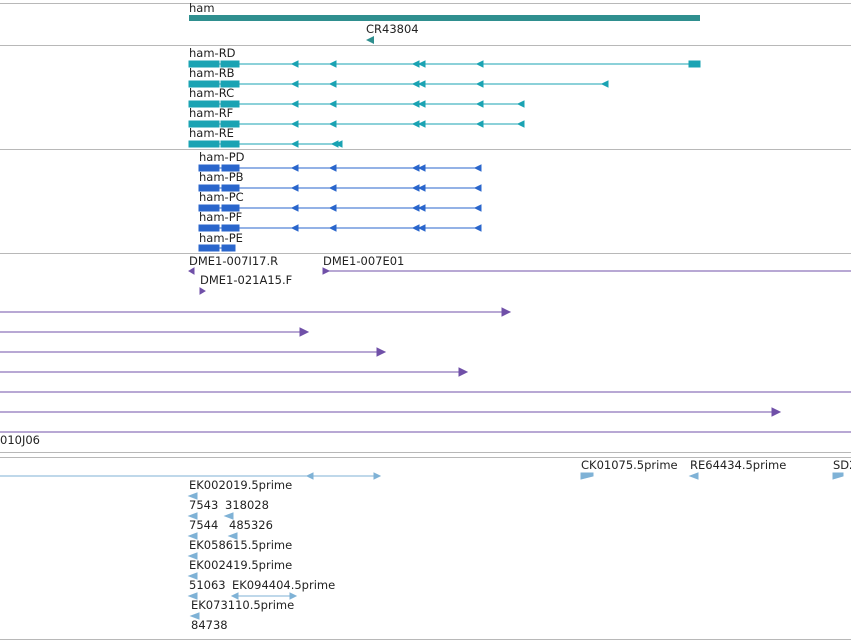 This screenshot has height=641, width=851. I want to click on transcript-ham-rd, so click(444, 64).